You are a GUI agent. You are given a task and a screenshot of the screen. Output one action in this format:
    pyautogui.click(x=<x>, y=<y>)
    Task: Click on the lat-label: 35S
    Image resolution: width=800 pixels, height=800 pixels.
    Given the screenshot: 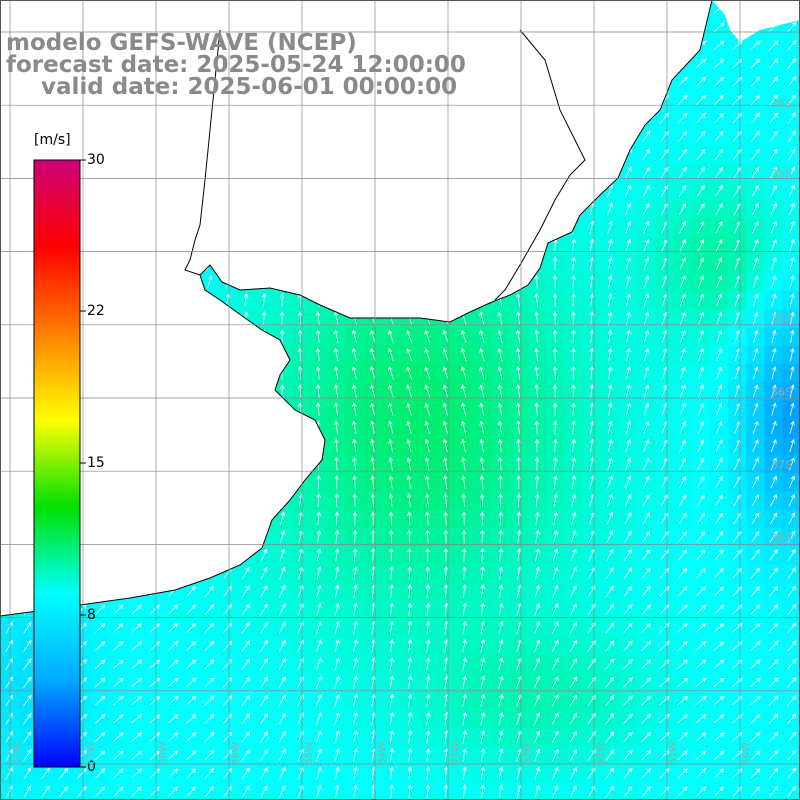 What is the action you would take?
    pyautogui.click(x=781, y=174)
    